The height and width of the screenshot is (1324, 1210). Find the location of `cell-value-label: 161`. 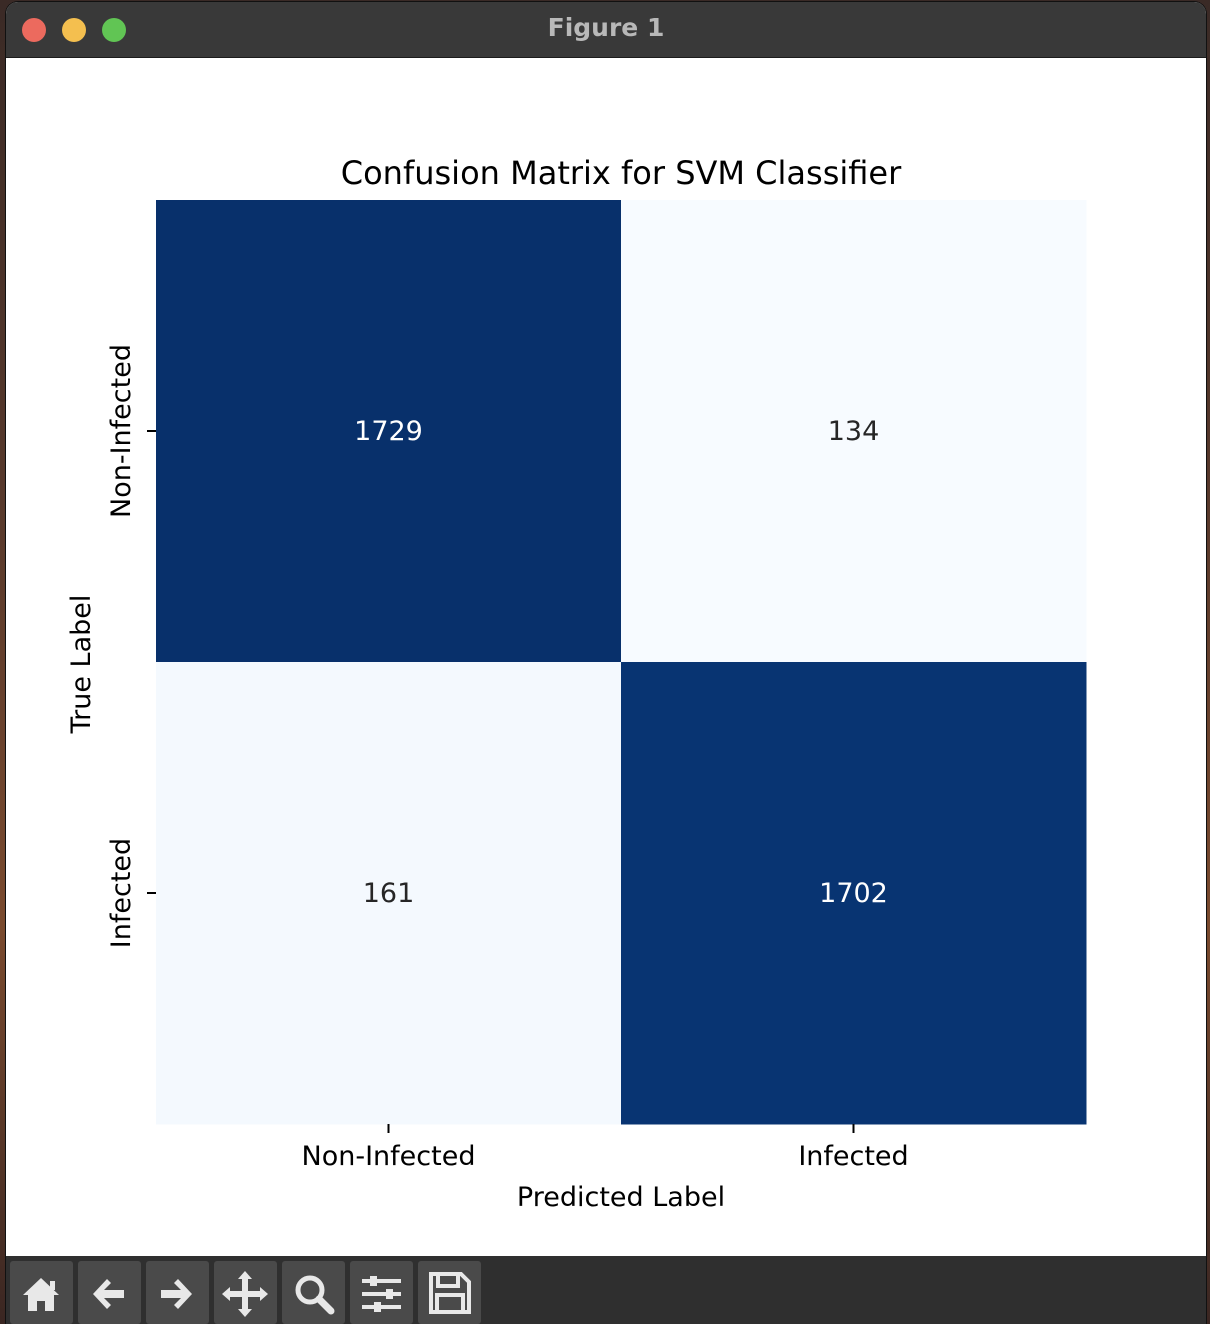

cell-value-label: 161 is located at coordinates (389, 893).